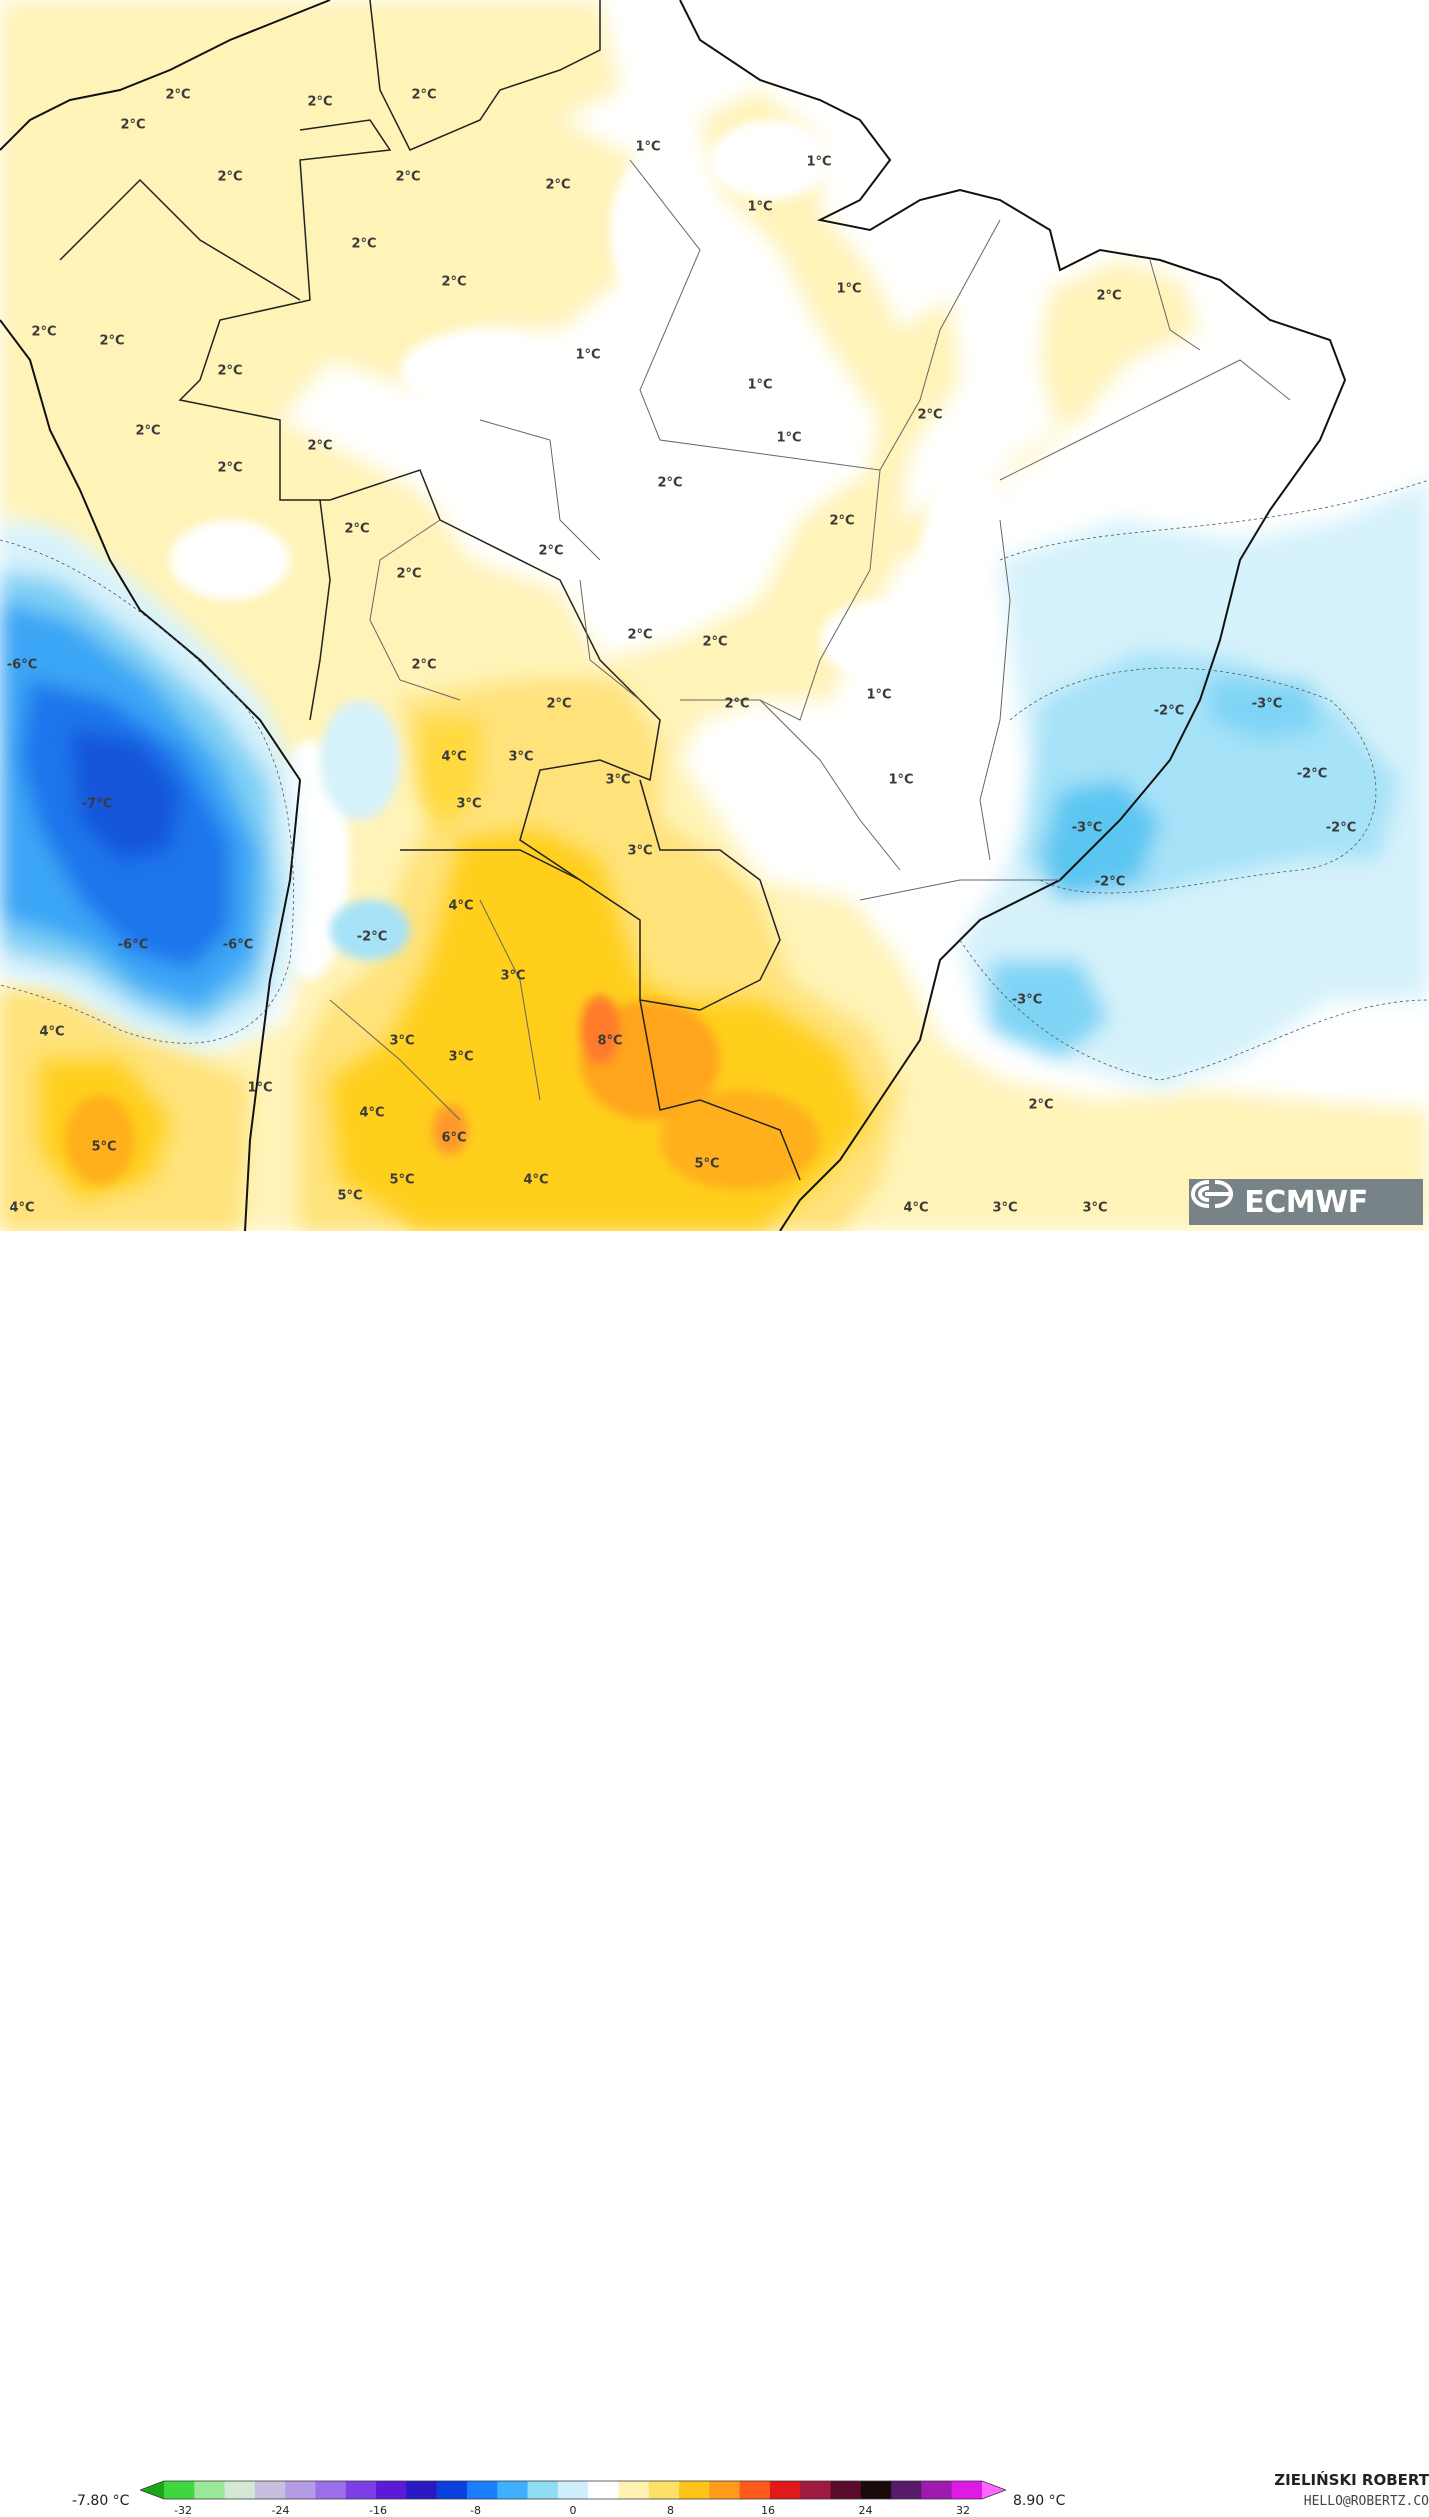 This screenshot has height=2517, width=1429. I want to click on temperature-label: 6°C, so click(454, 1138).